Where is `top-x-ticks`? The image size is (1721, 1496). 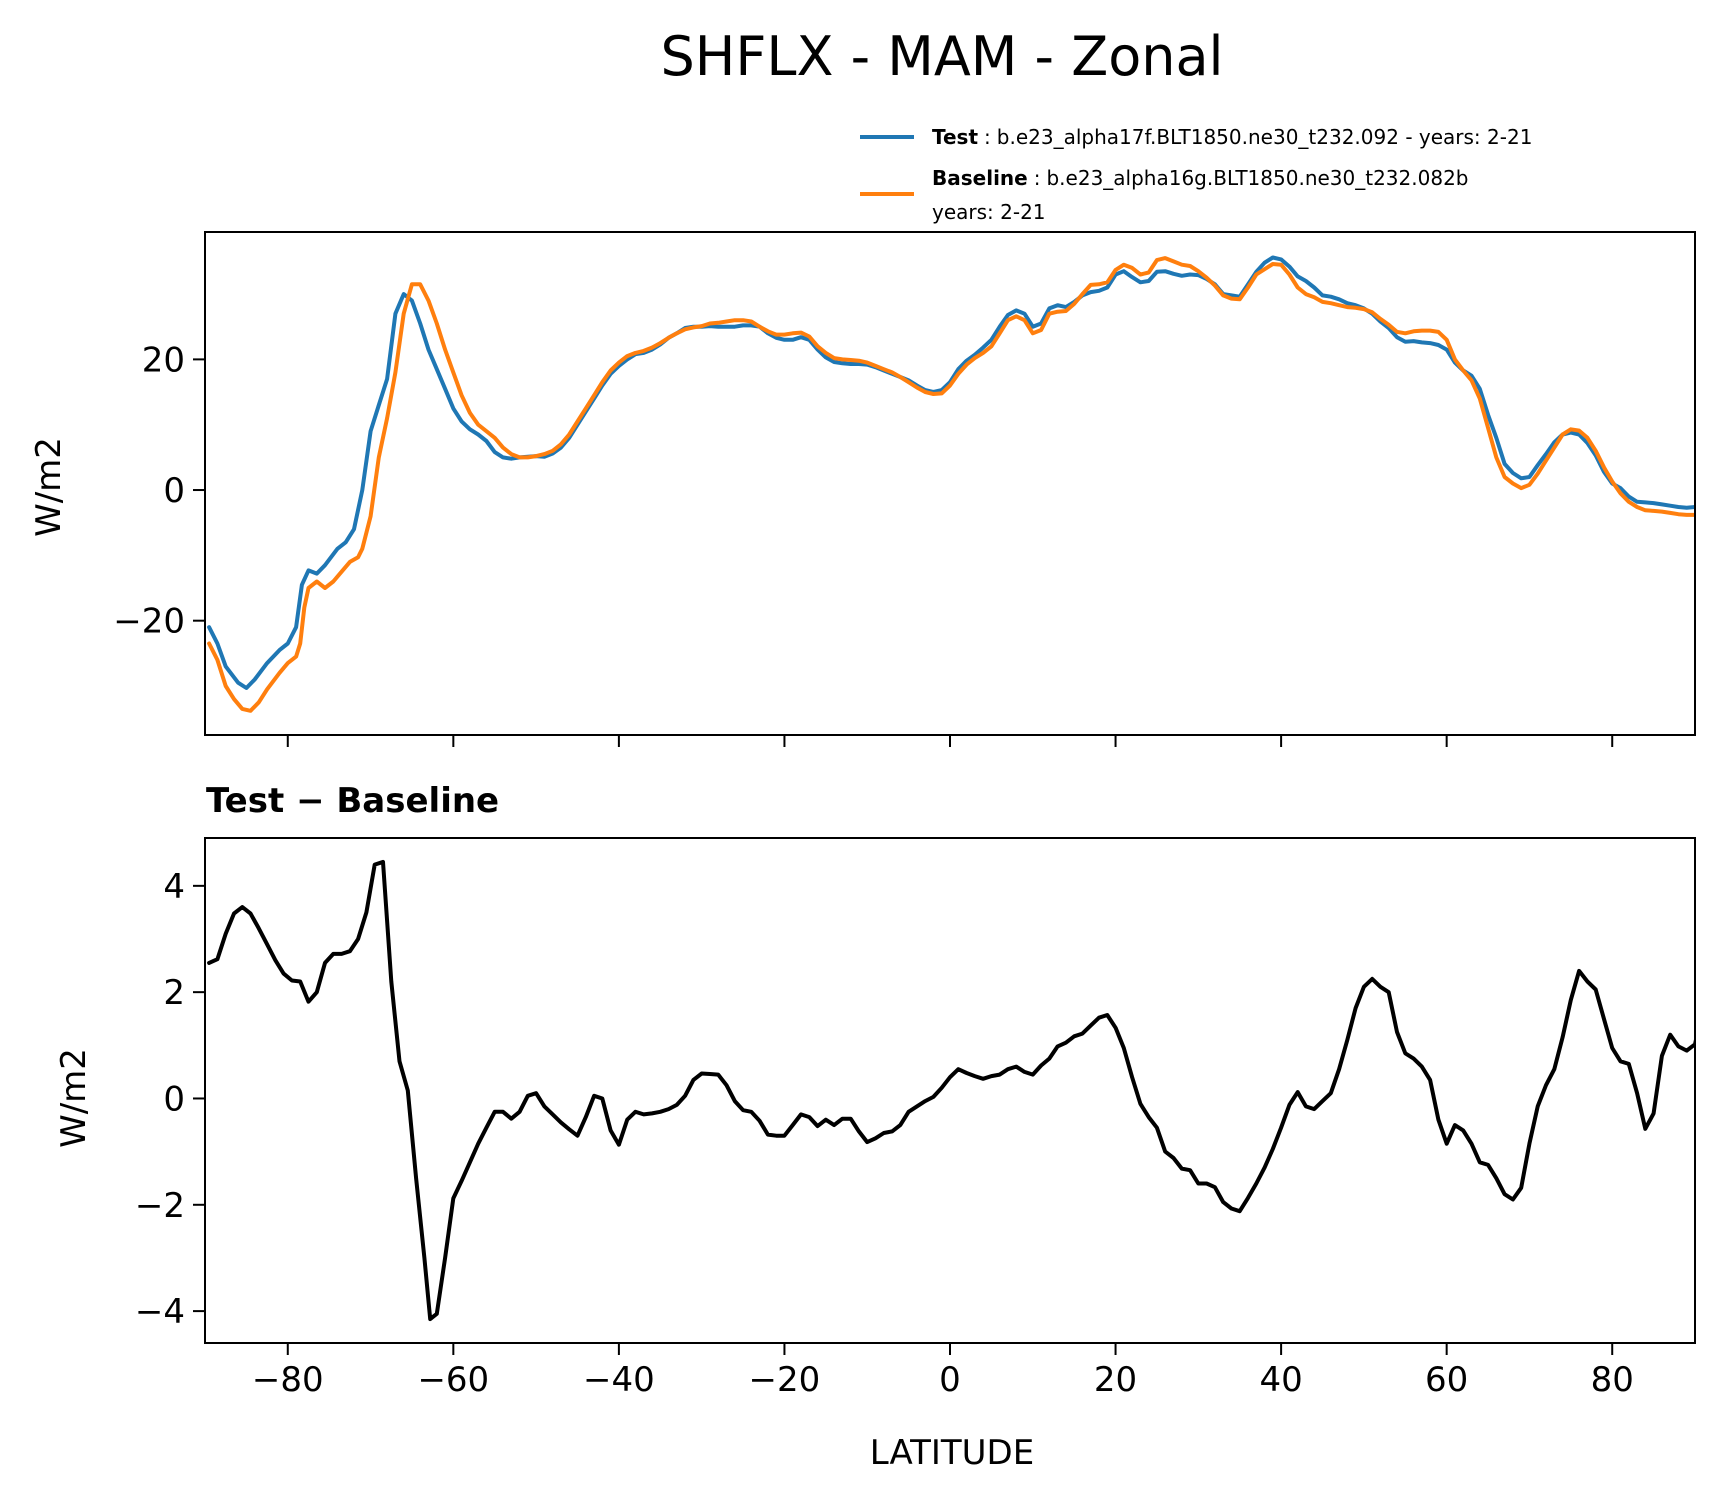
top-x-ticks is located at coordinates (950, 741).